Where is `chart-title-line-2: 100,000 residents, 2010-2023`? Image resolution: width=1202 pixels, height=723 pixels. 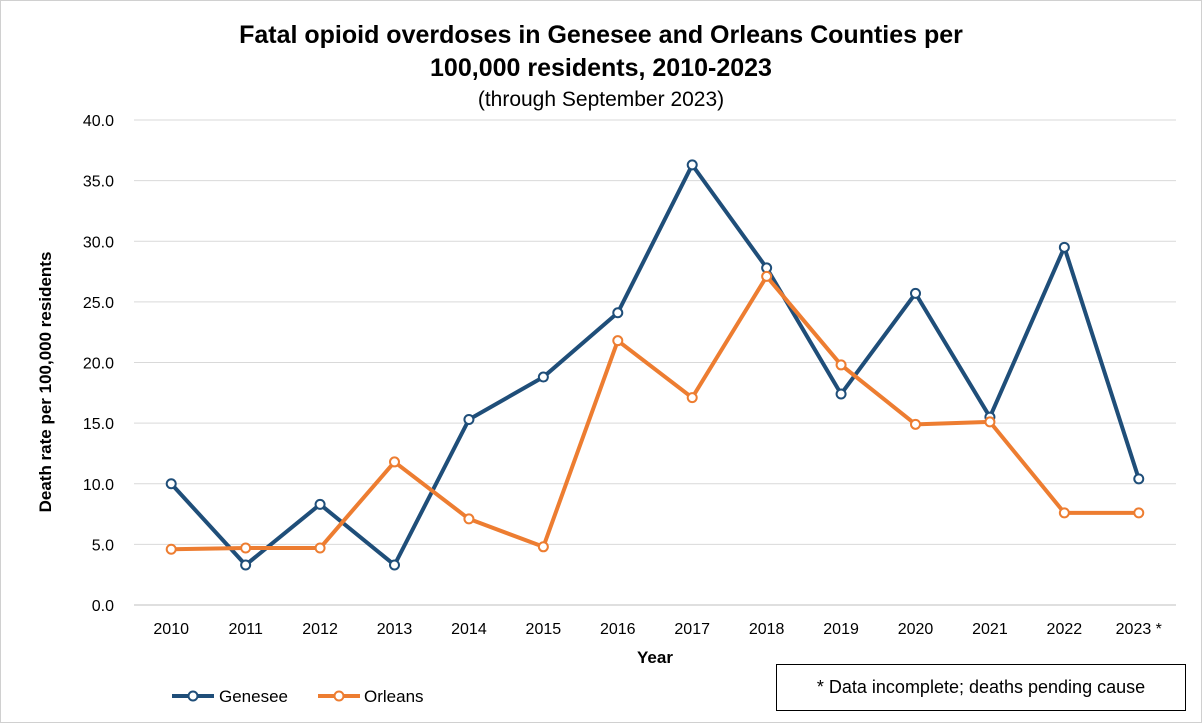 chart-title-line-2: 100,000 residents, 2010-2023 is located at coordinates (601, 68).